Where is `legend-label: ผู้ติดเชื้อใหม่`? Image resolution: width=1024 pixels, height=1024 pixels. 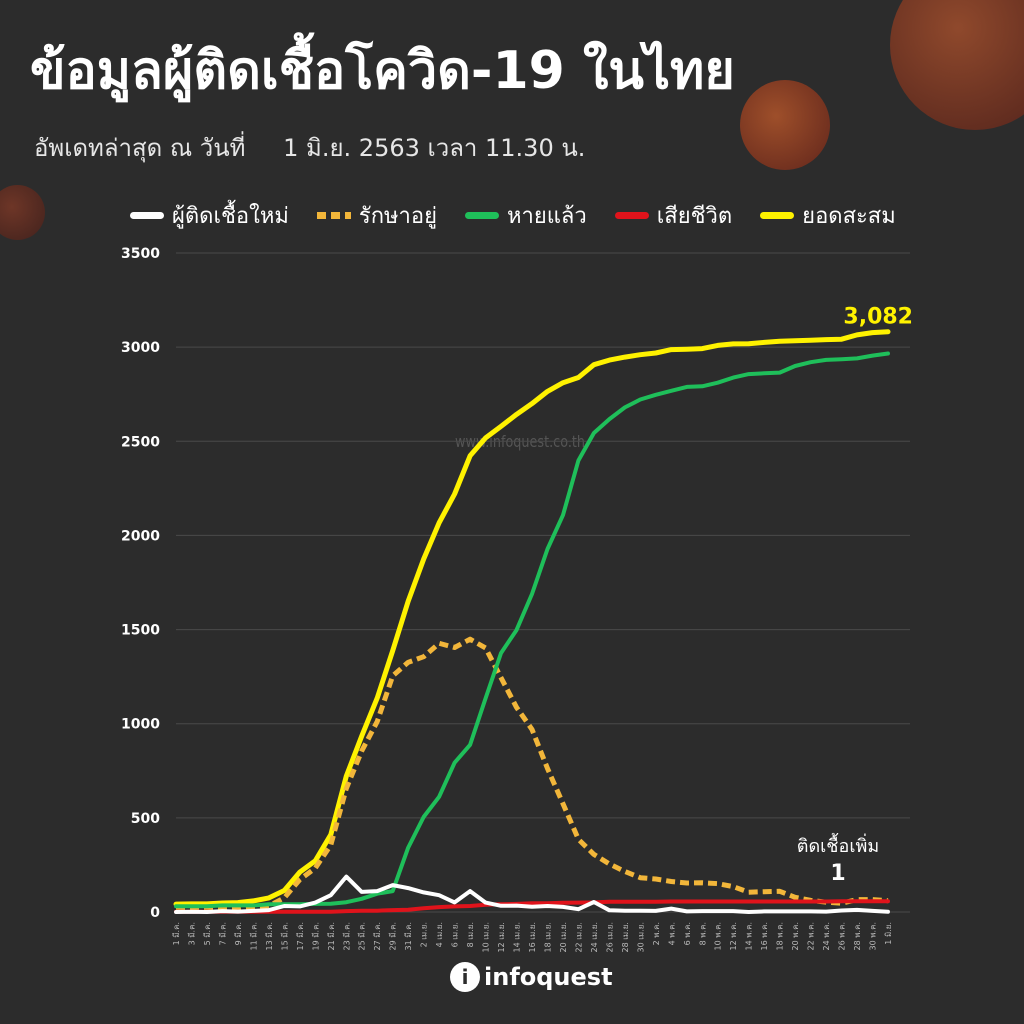 legend-label: ผู้ติดเชื้อใหม่ is located at coordinates (230, 216).